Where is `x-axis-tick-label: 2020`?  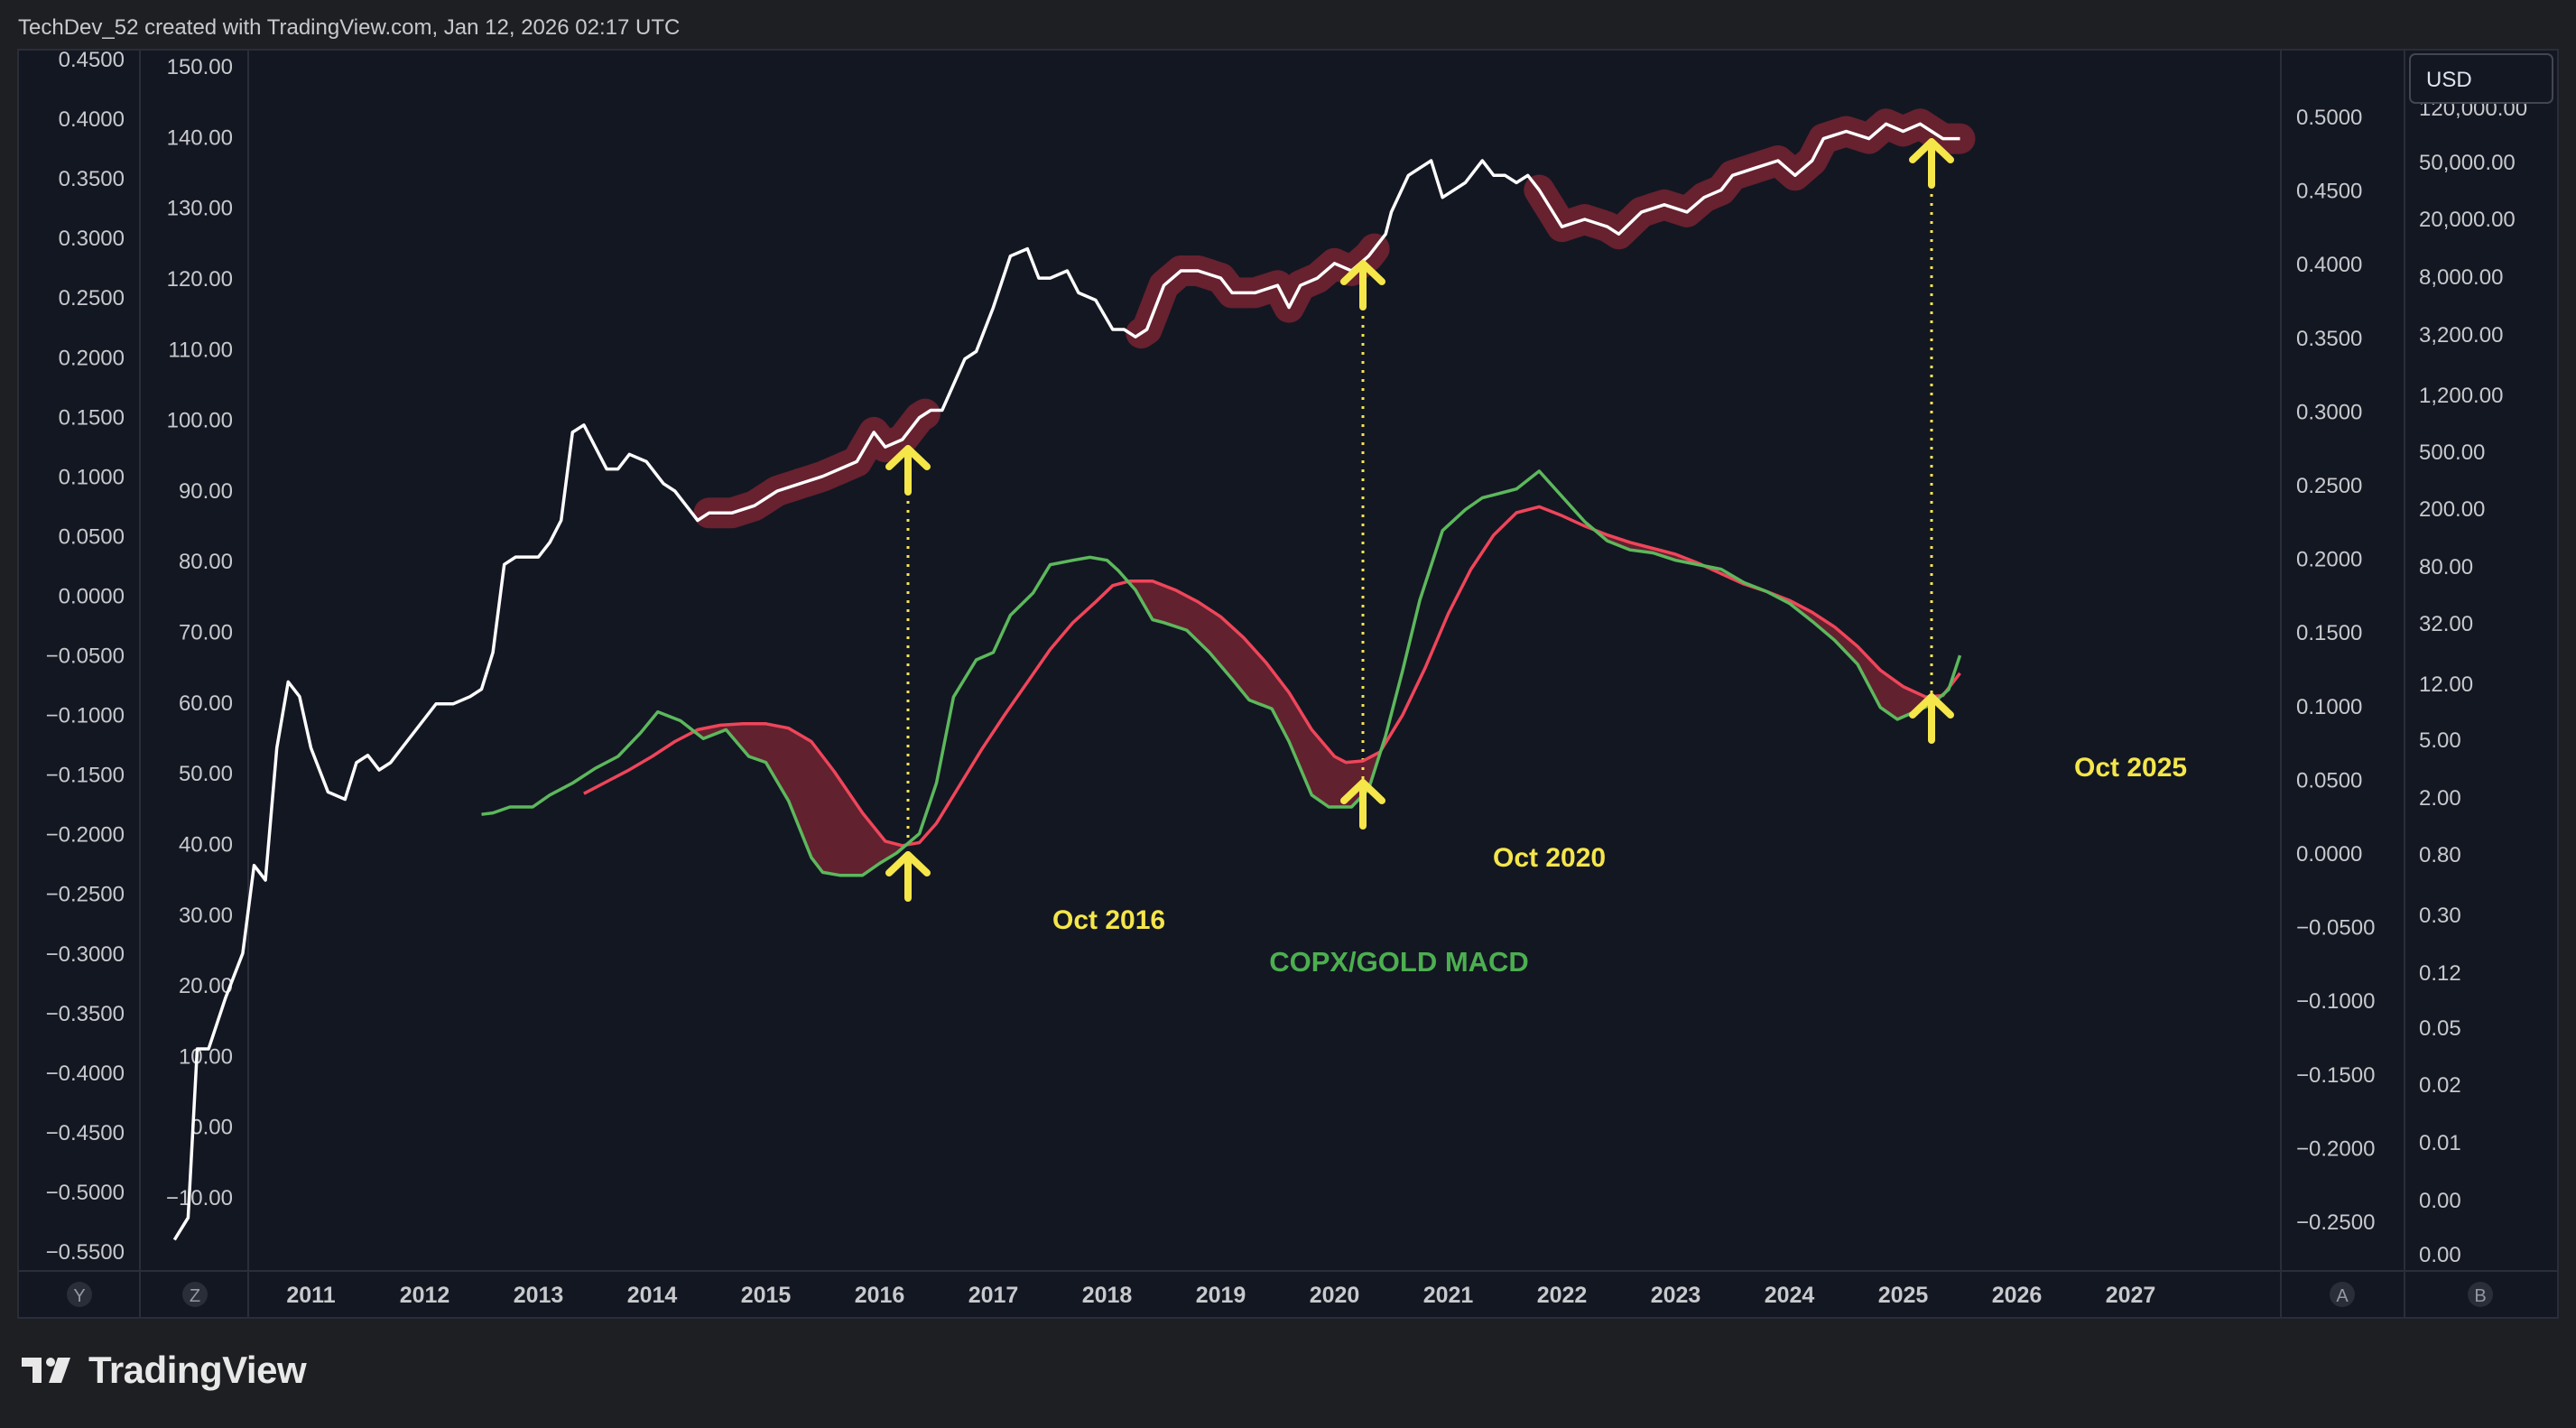 x-axis-tick-label: 2020 is located at coordinates (1335, 1295).